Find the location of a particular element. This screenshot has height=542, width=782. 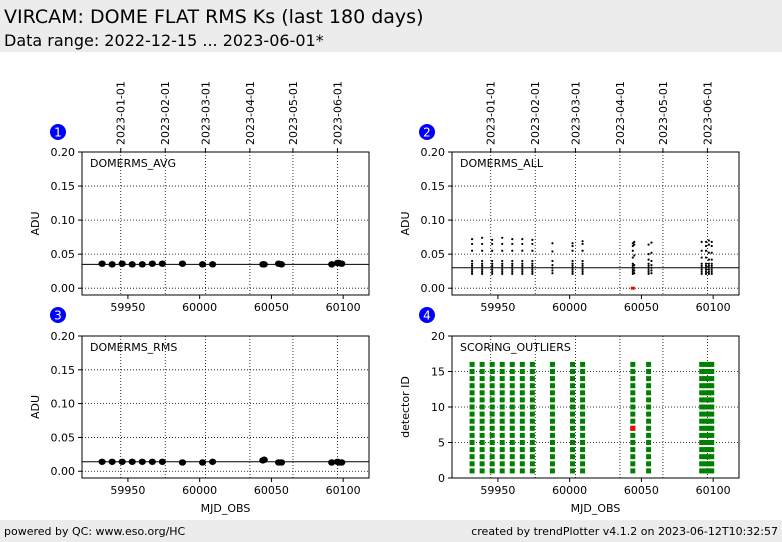

plot-frame is located at coordinates (225, 407).